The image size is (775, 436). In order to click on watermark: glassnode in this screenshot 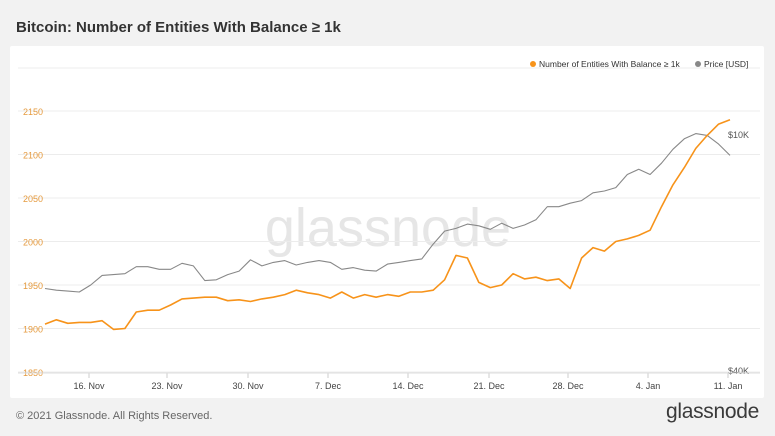, I will do `click(388, 228)`.